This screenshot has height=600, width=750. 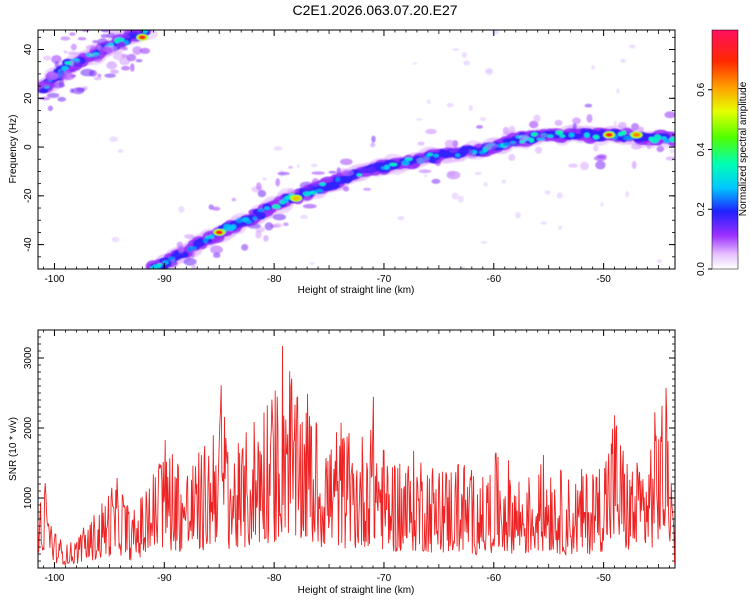 I want to click on colorbar-tick-label: 0.6, so click(x=701, y=89).